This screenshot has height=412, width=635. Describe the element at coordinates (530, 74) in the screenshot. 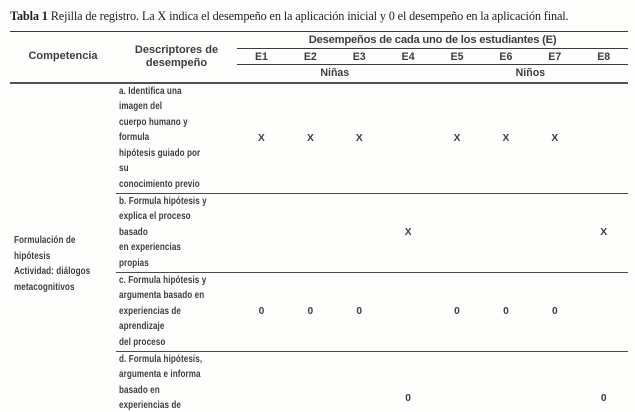

I see `header-ninos: Niños` at that location.